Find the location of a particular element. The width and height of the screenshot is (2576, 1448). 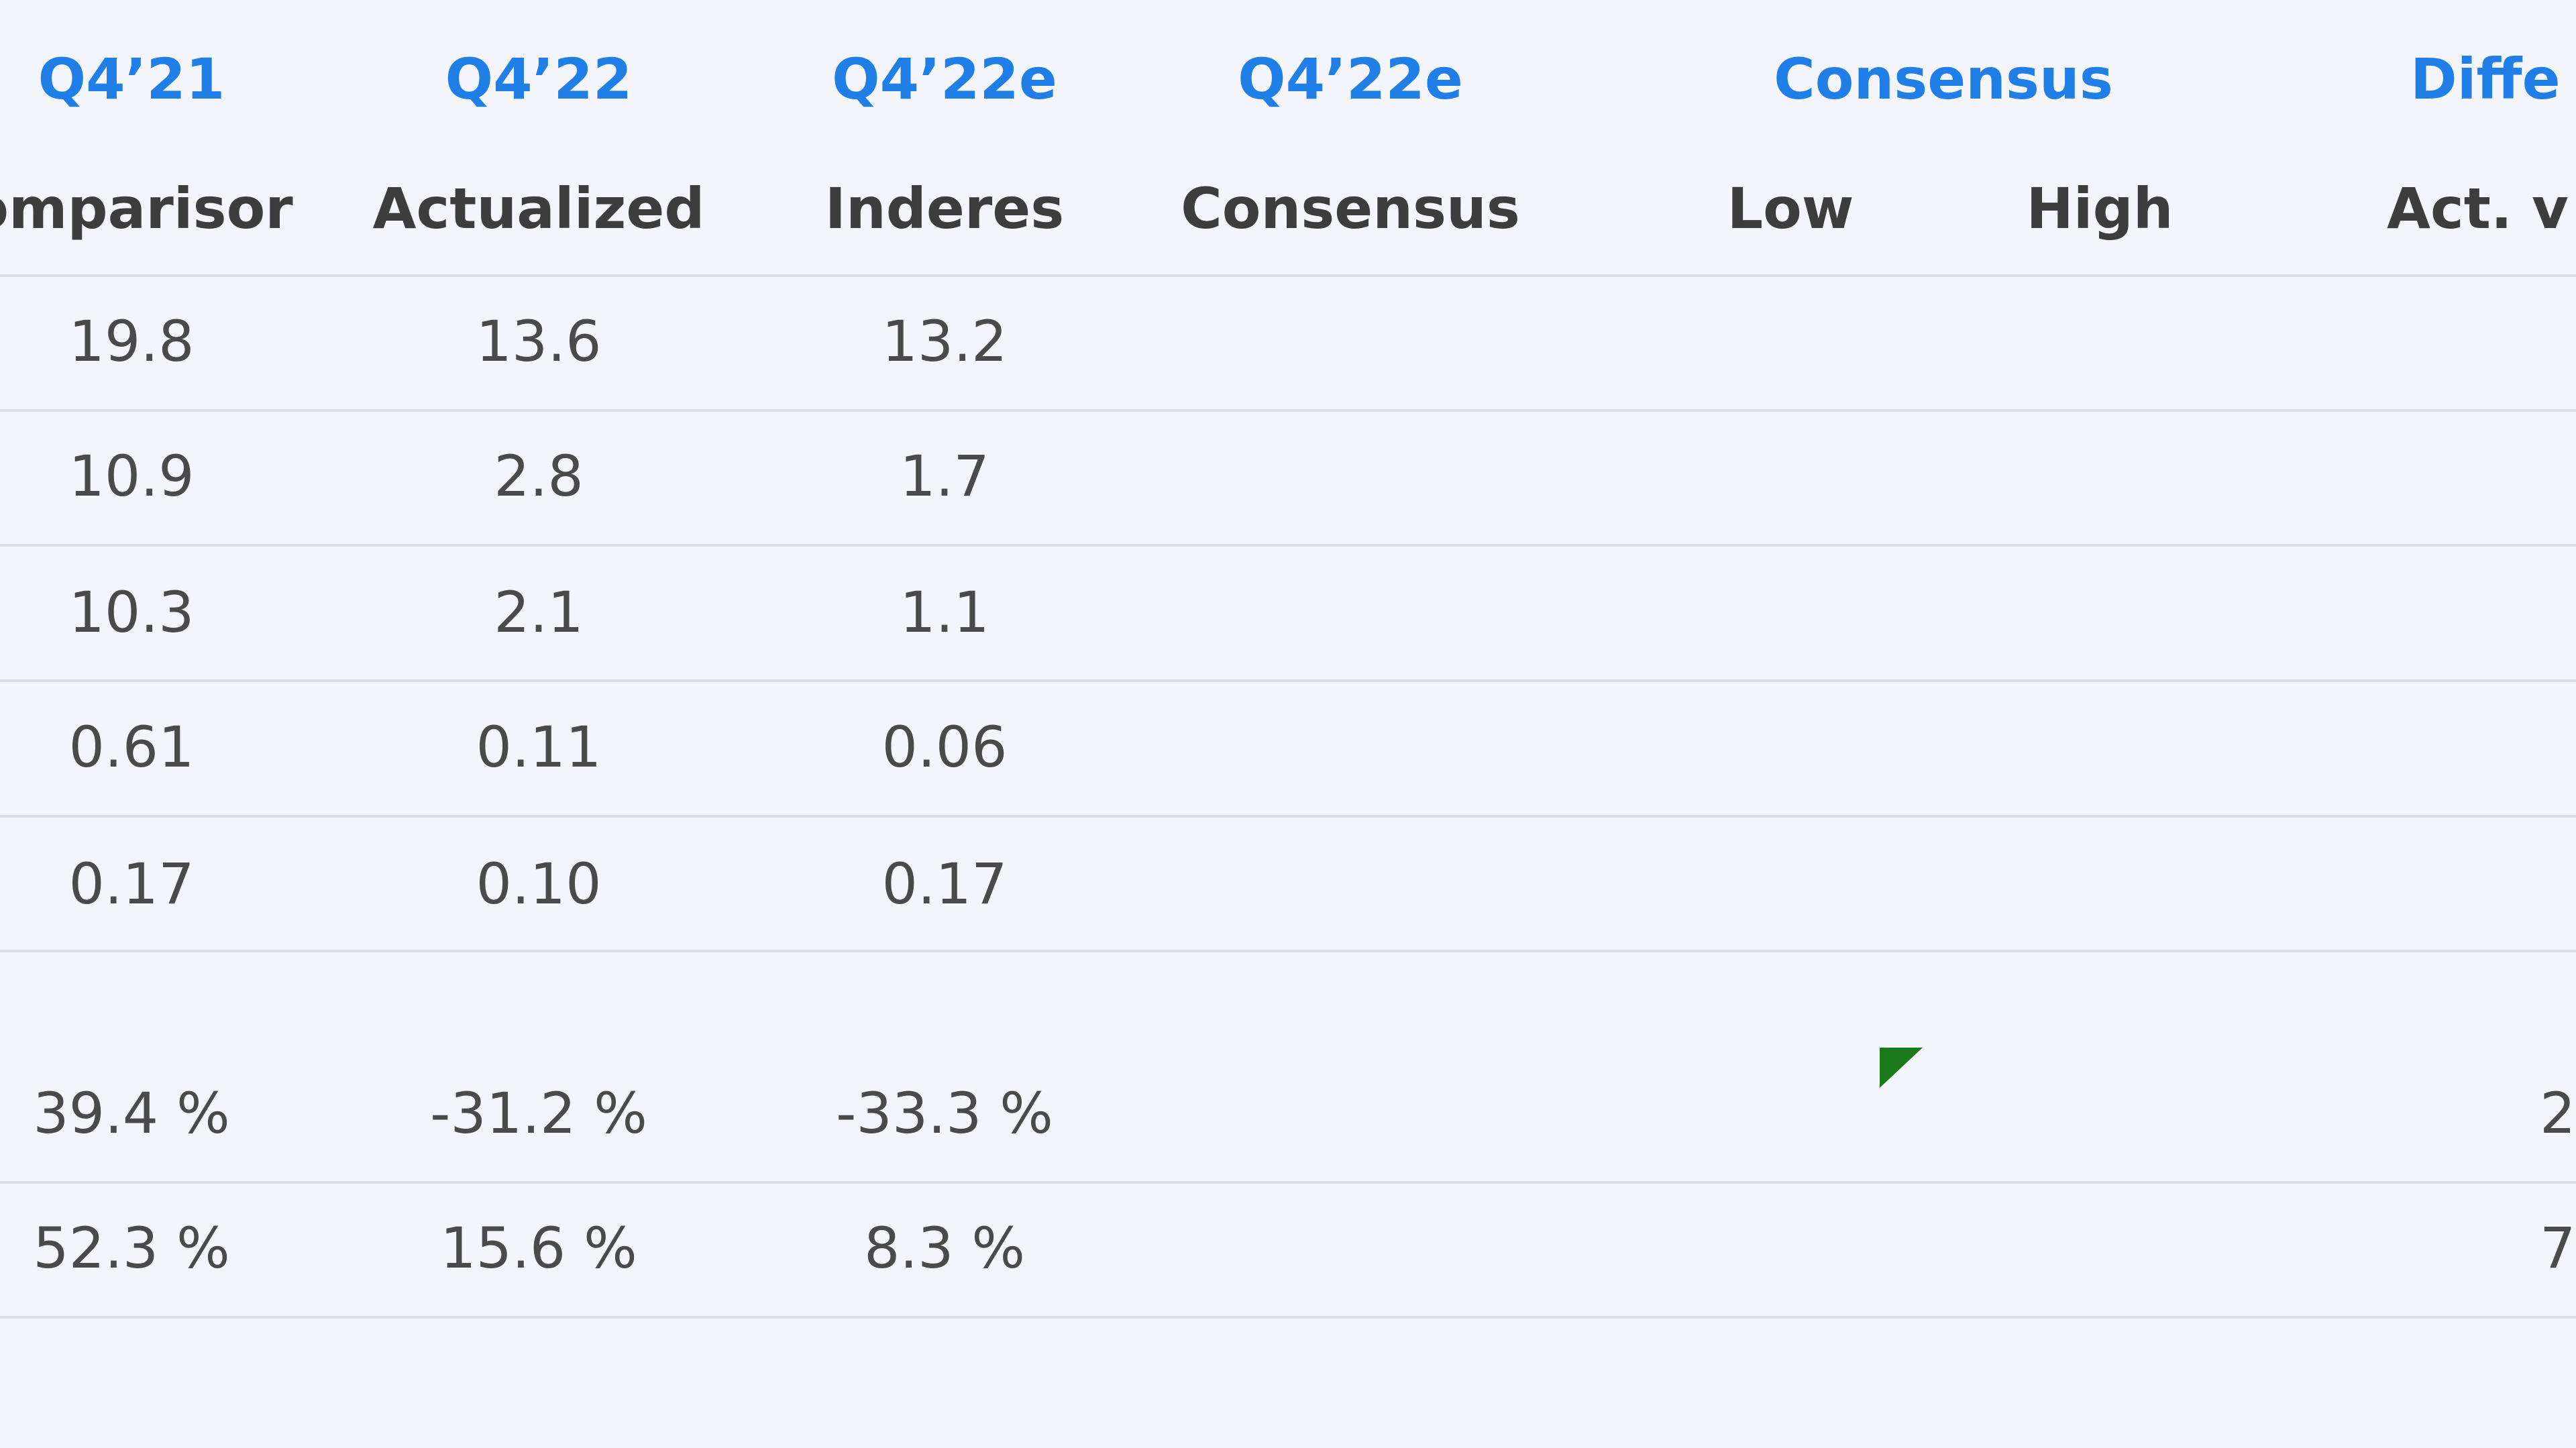

column-label: Inderes is located at coordinates (944, 208).